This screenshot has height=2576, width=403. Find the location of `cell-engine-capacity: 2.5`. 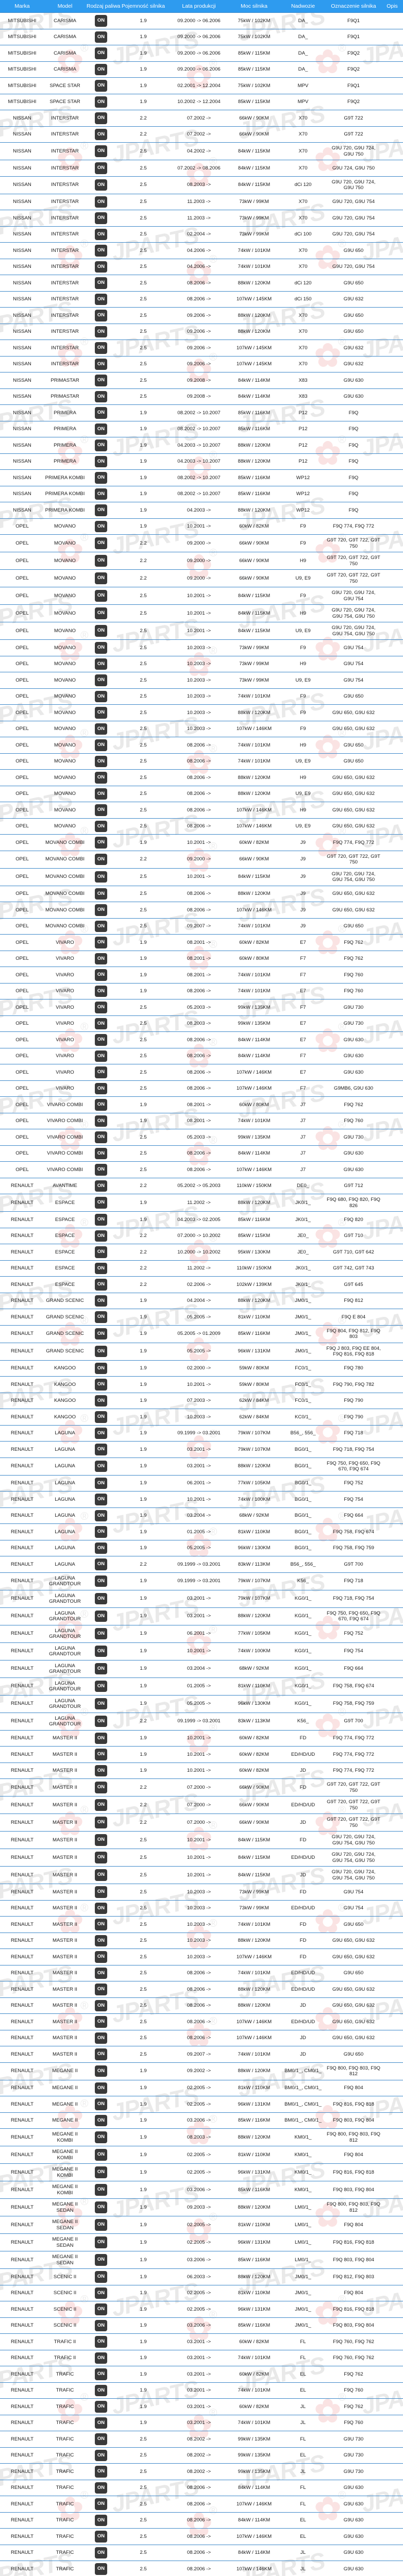

cell-engine-capacity: 2.5 is located at coordinates (143, 2439).